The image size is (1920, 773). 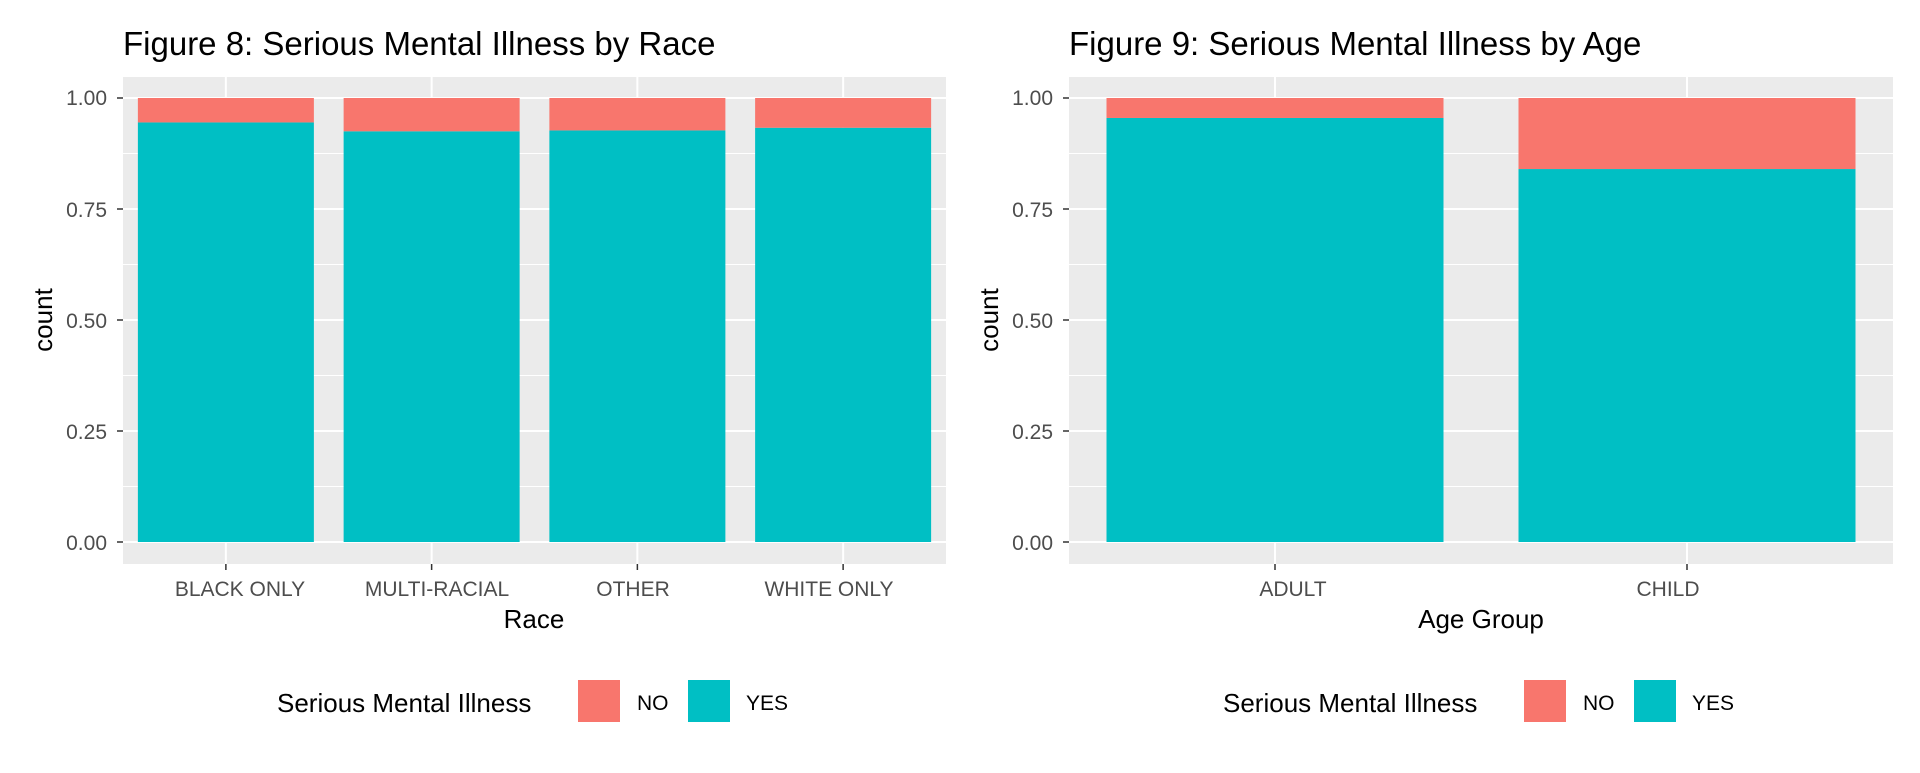 What do you see at coordinates (828, 589) in the screenshot?
I see `x-tick-label: WHITE ONLY` at bounding box center [828, 589].